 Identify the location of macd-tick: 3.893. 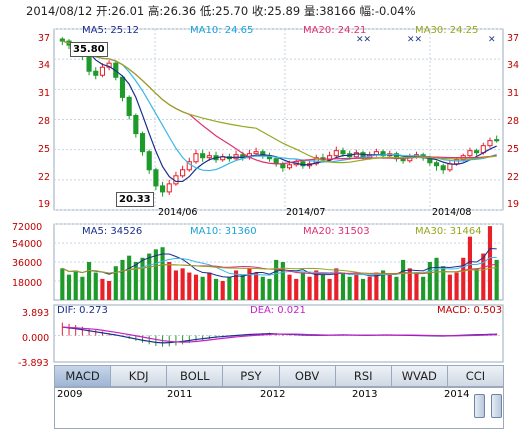
(36, 313).